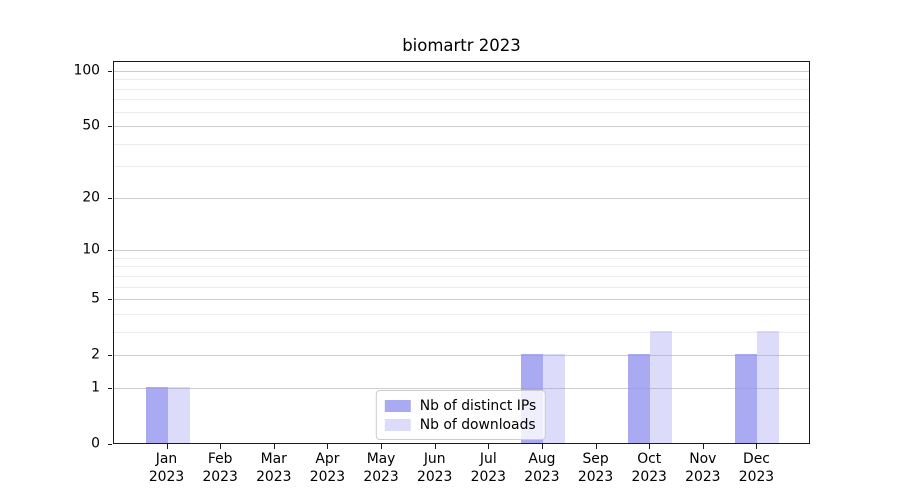  Describe the element at coordinates (434, 468) in the screenshot. I see `x-tick-label-jun: Jun 2023` at that location.